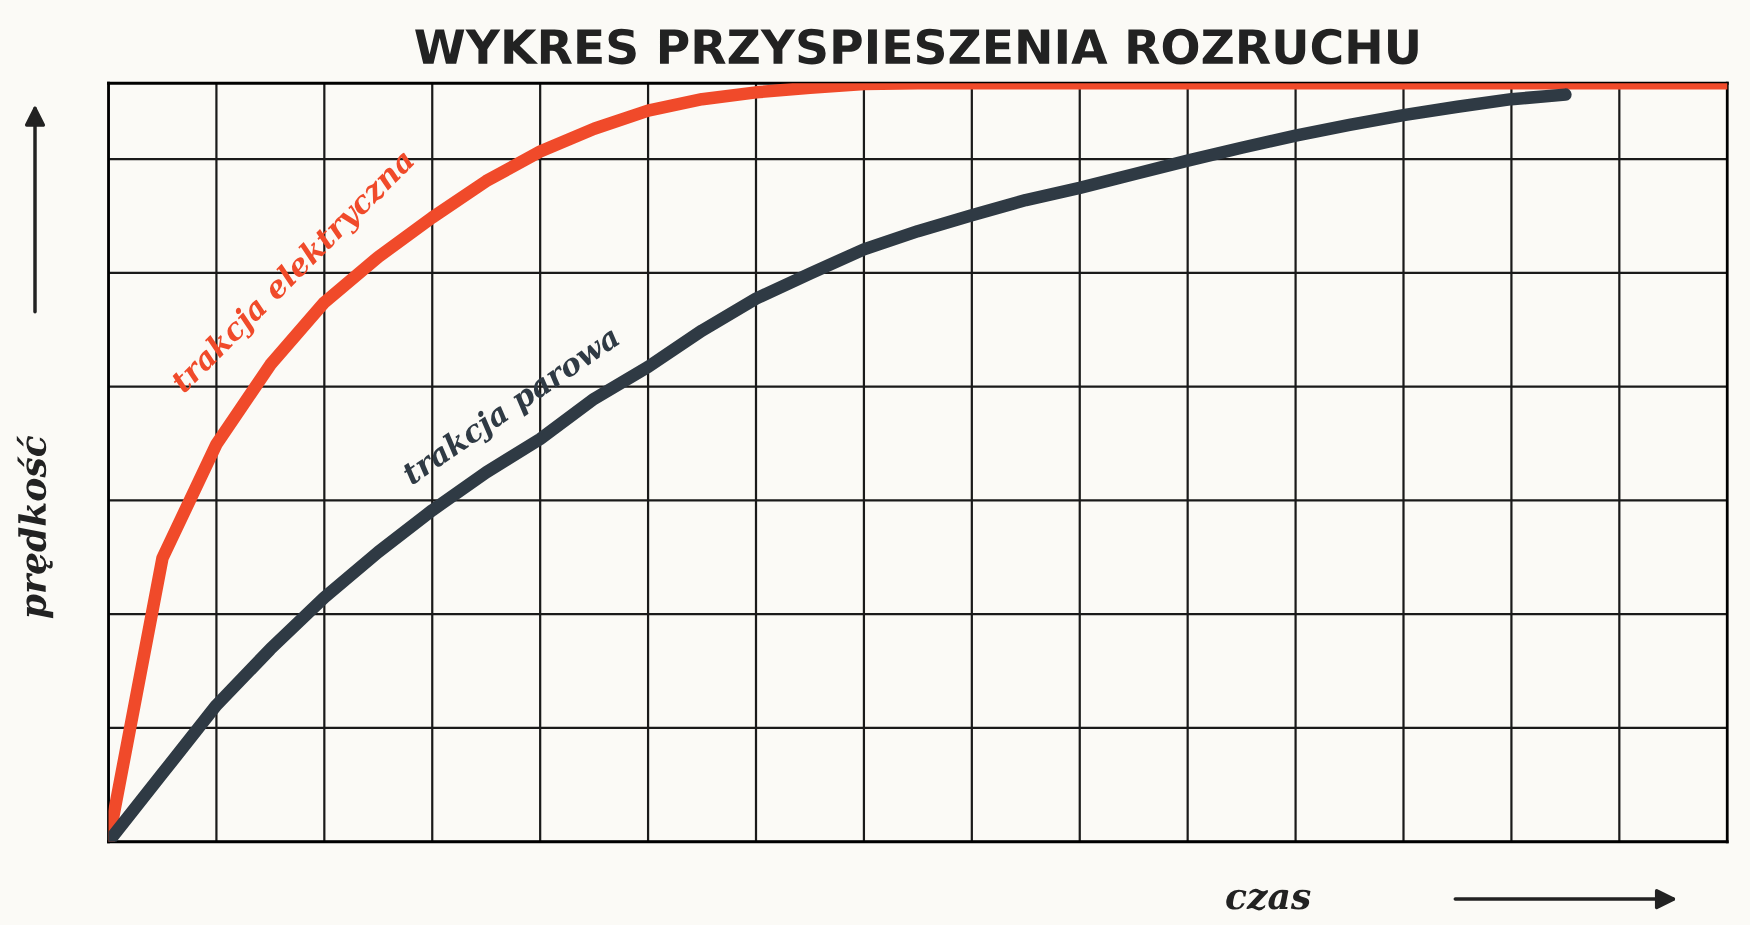 This screenshot has height=925, width=1750. Describe the element at coordinates (1268, 899) in the screenshot. I see `x-axis-title: czas` at that location.